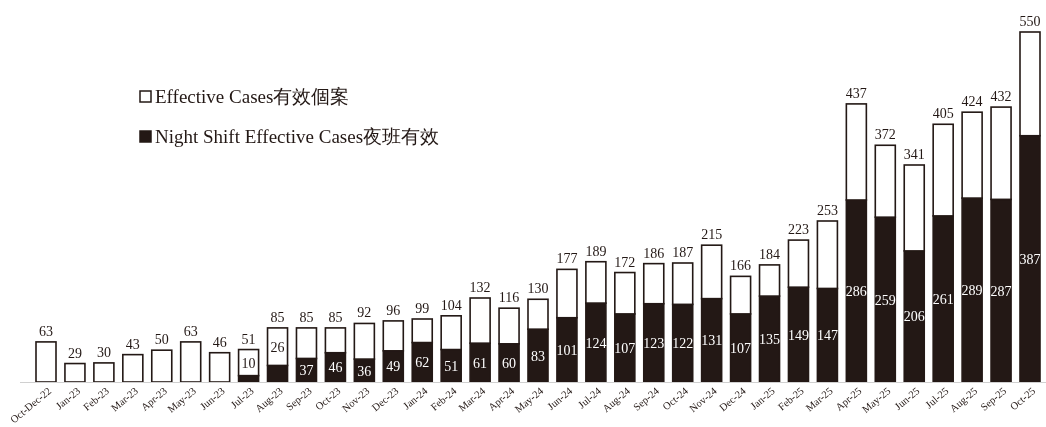  Describe the element at coordinates (451, 366) in the screenshot. I see `data-label: 51` at that location.